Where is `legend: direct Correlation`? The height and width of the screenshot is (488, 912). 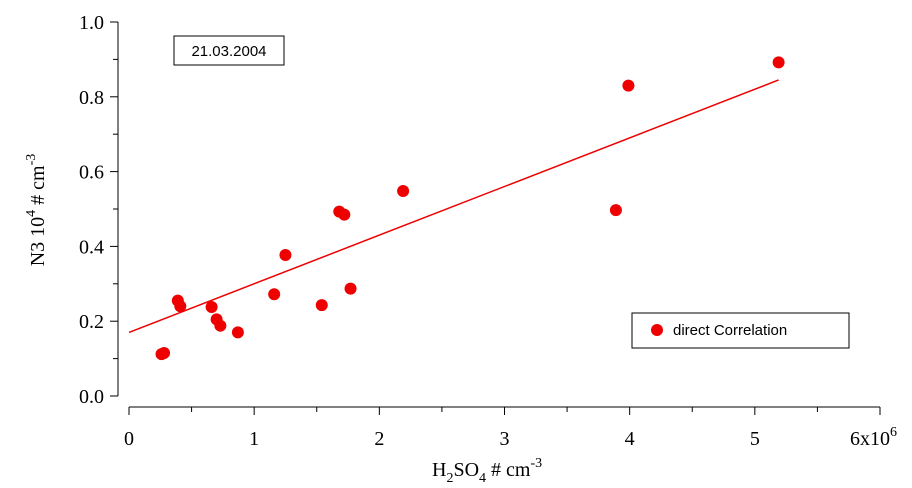
legend: direct Correlation is located at coordinates (740, 330).